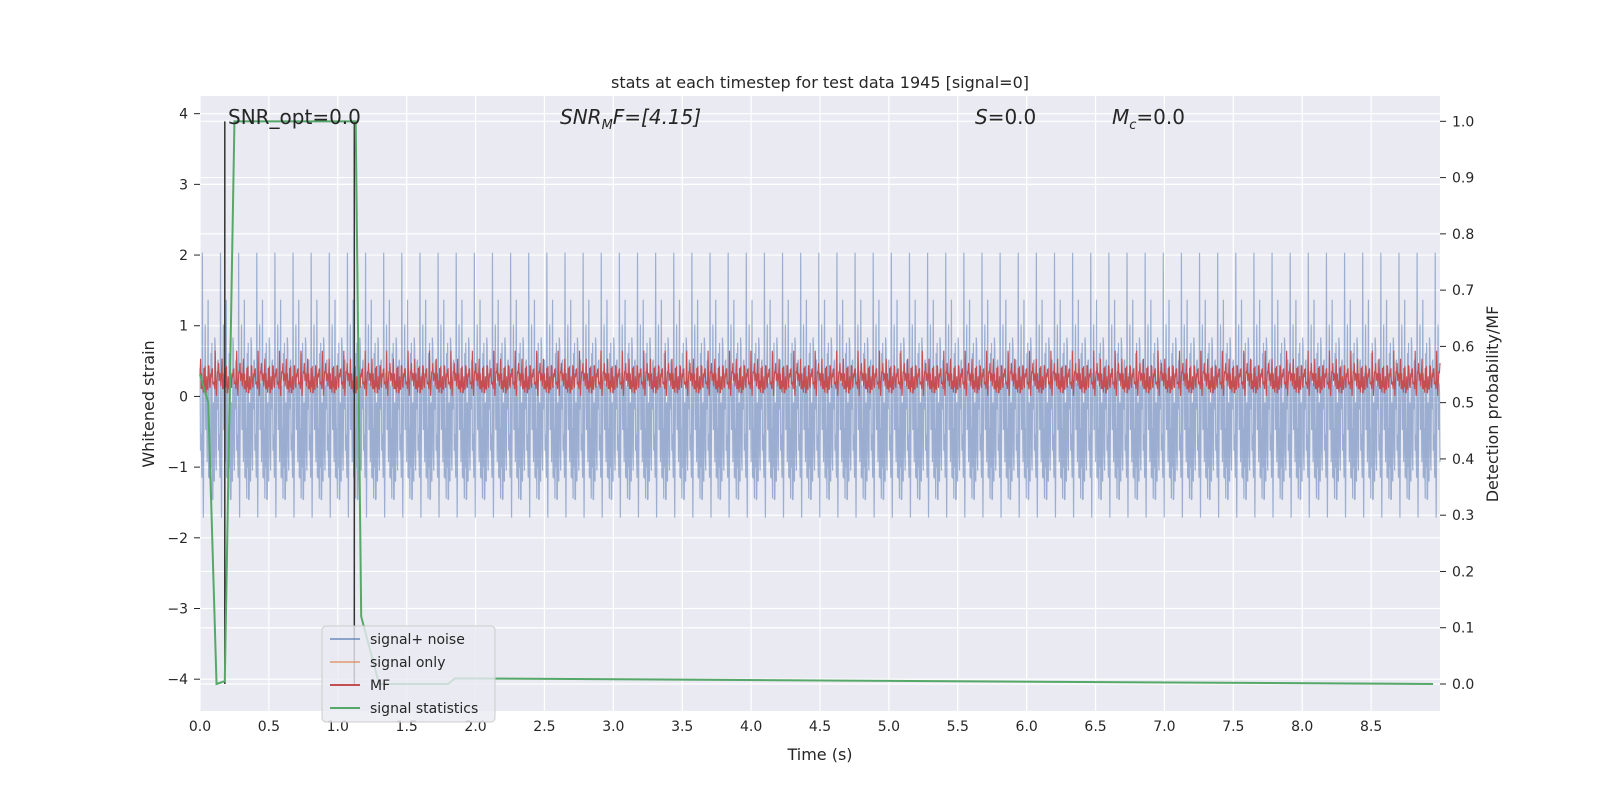 The width and height of the screenshot is (1600, 800). Describe the element at coordinates (1371, 727) in the screenshot. I see `x-tick-label: 8.5` at that location.